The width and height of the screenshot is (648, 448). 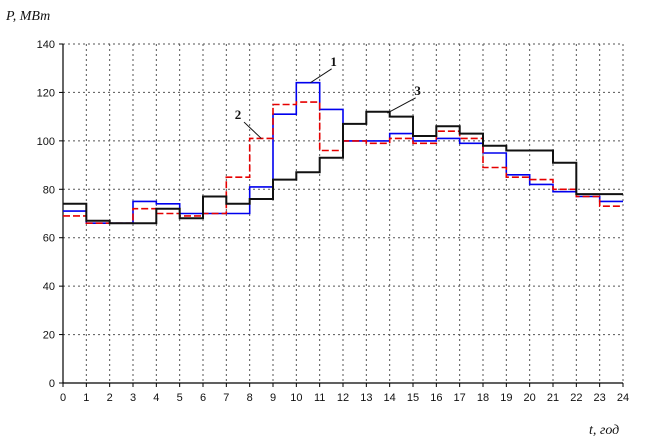 What do you see at coordinates (460, 398) in the screenshot?
I see `x-tick-label: 17` at bounding box center [460, 398].